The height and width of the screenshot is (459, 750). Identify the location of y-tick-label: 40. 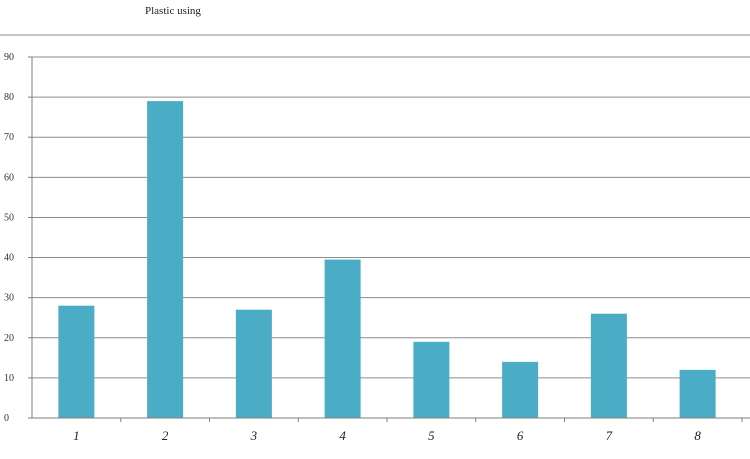
(9, 258).